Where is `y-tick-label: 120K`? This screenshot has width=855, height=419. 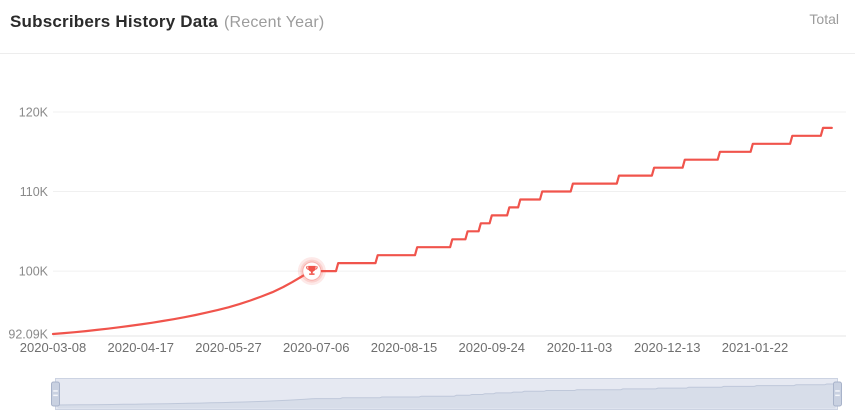 y-tick-label: 120K is located at coordinates (34, 112).